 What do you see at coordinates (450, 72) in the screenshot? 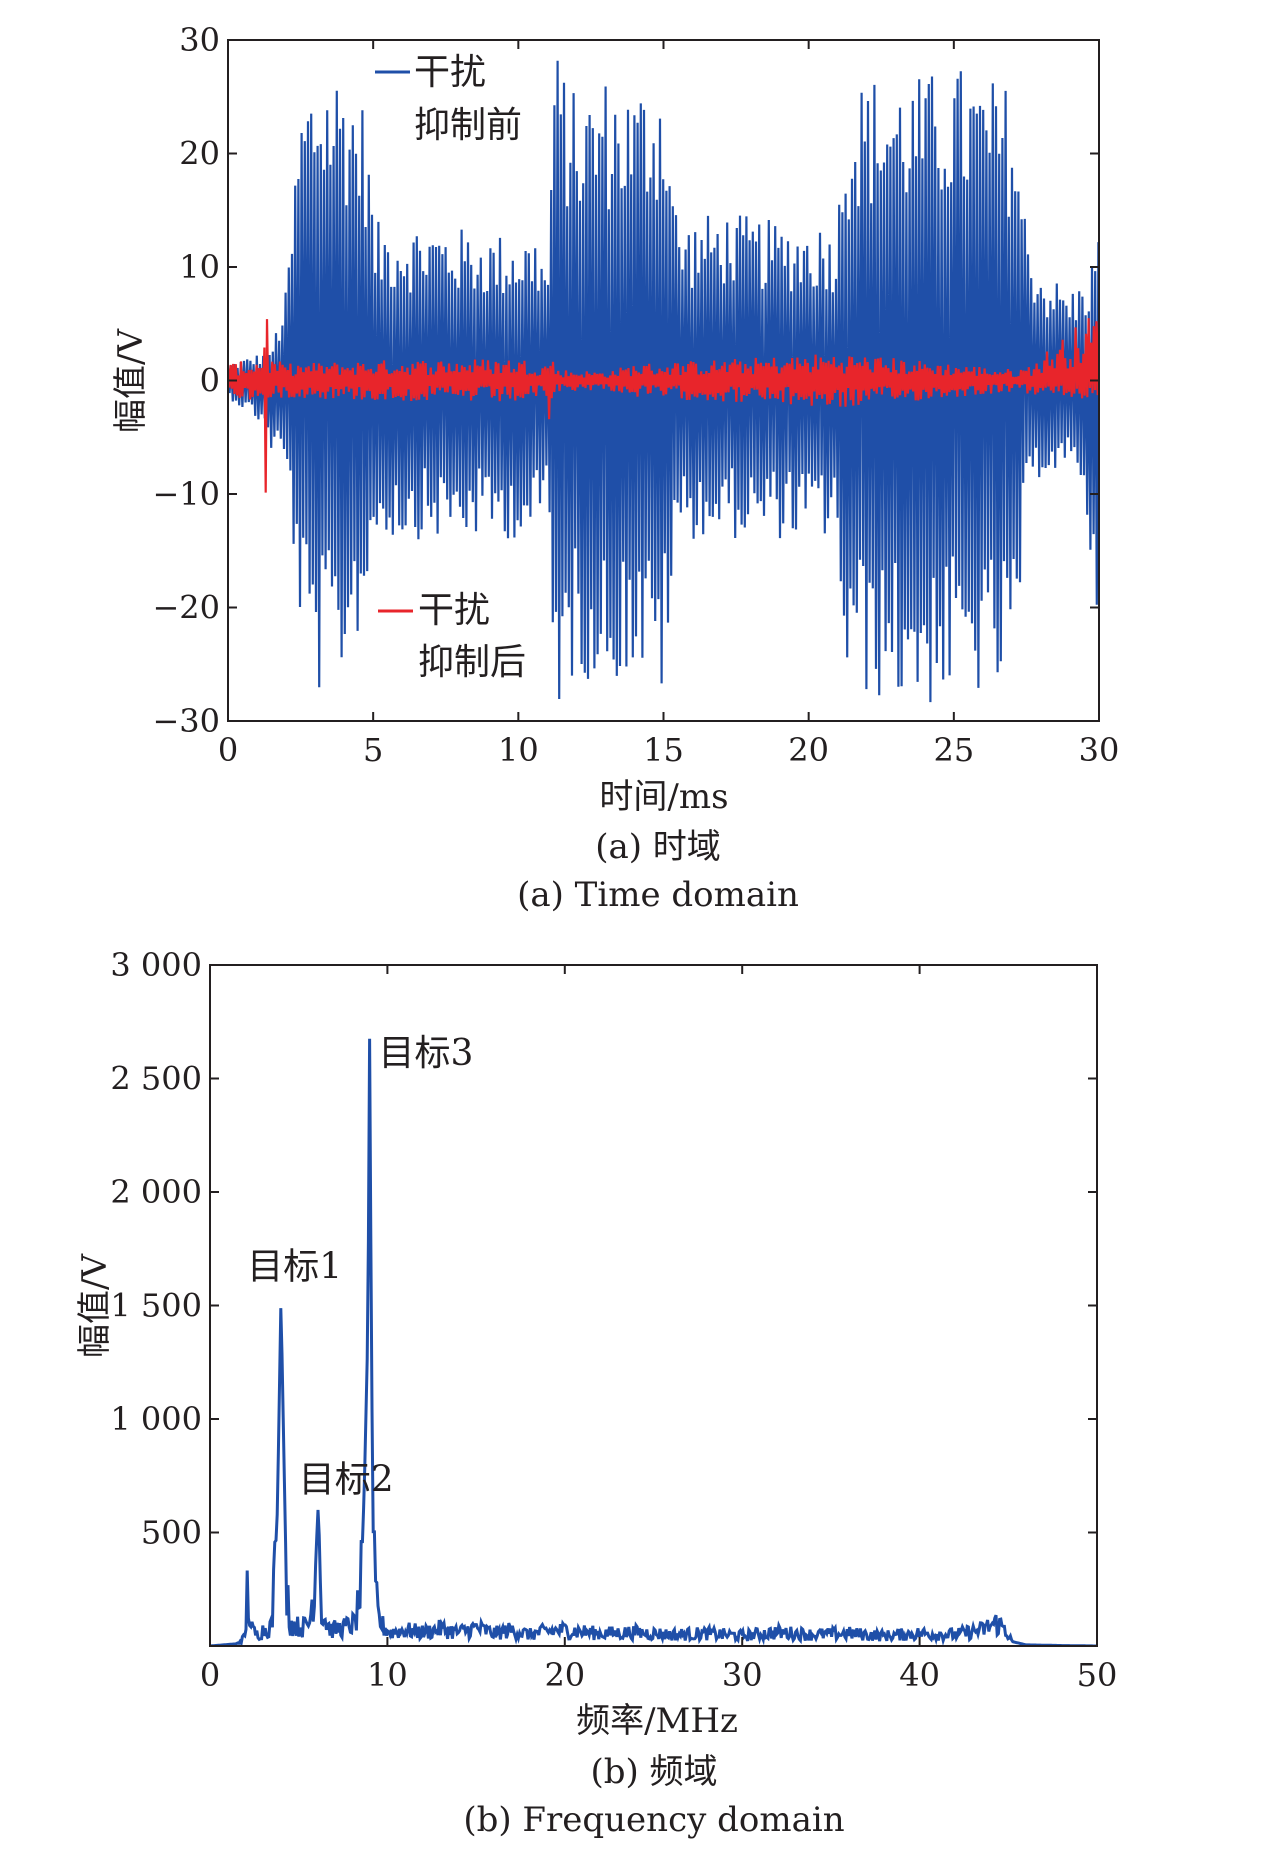
I see `legend-label-before-line1: 干扰` at bounding box center [450, 72].